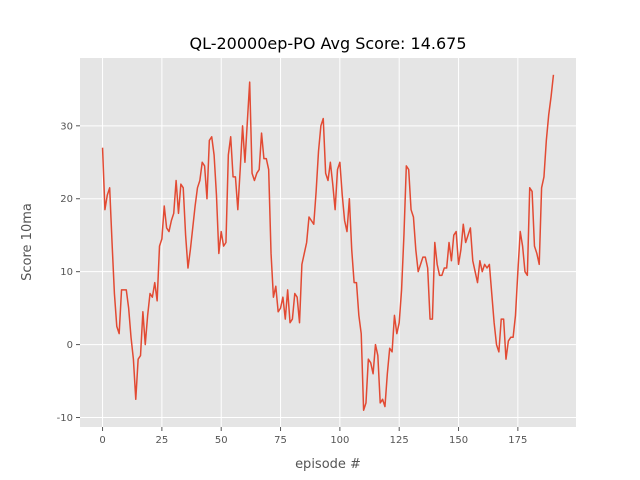  Describe the element at coordinates (339, 440) in the screenshot. I see `x-tick-label: 100` at that location.